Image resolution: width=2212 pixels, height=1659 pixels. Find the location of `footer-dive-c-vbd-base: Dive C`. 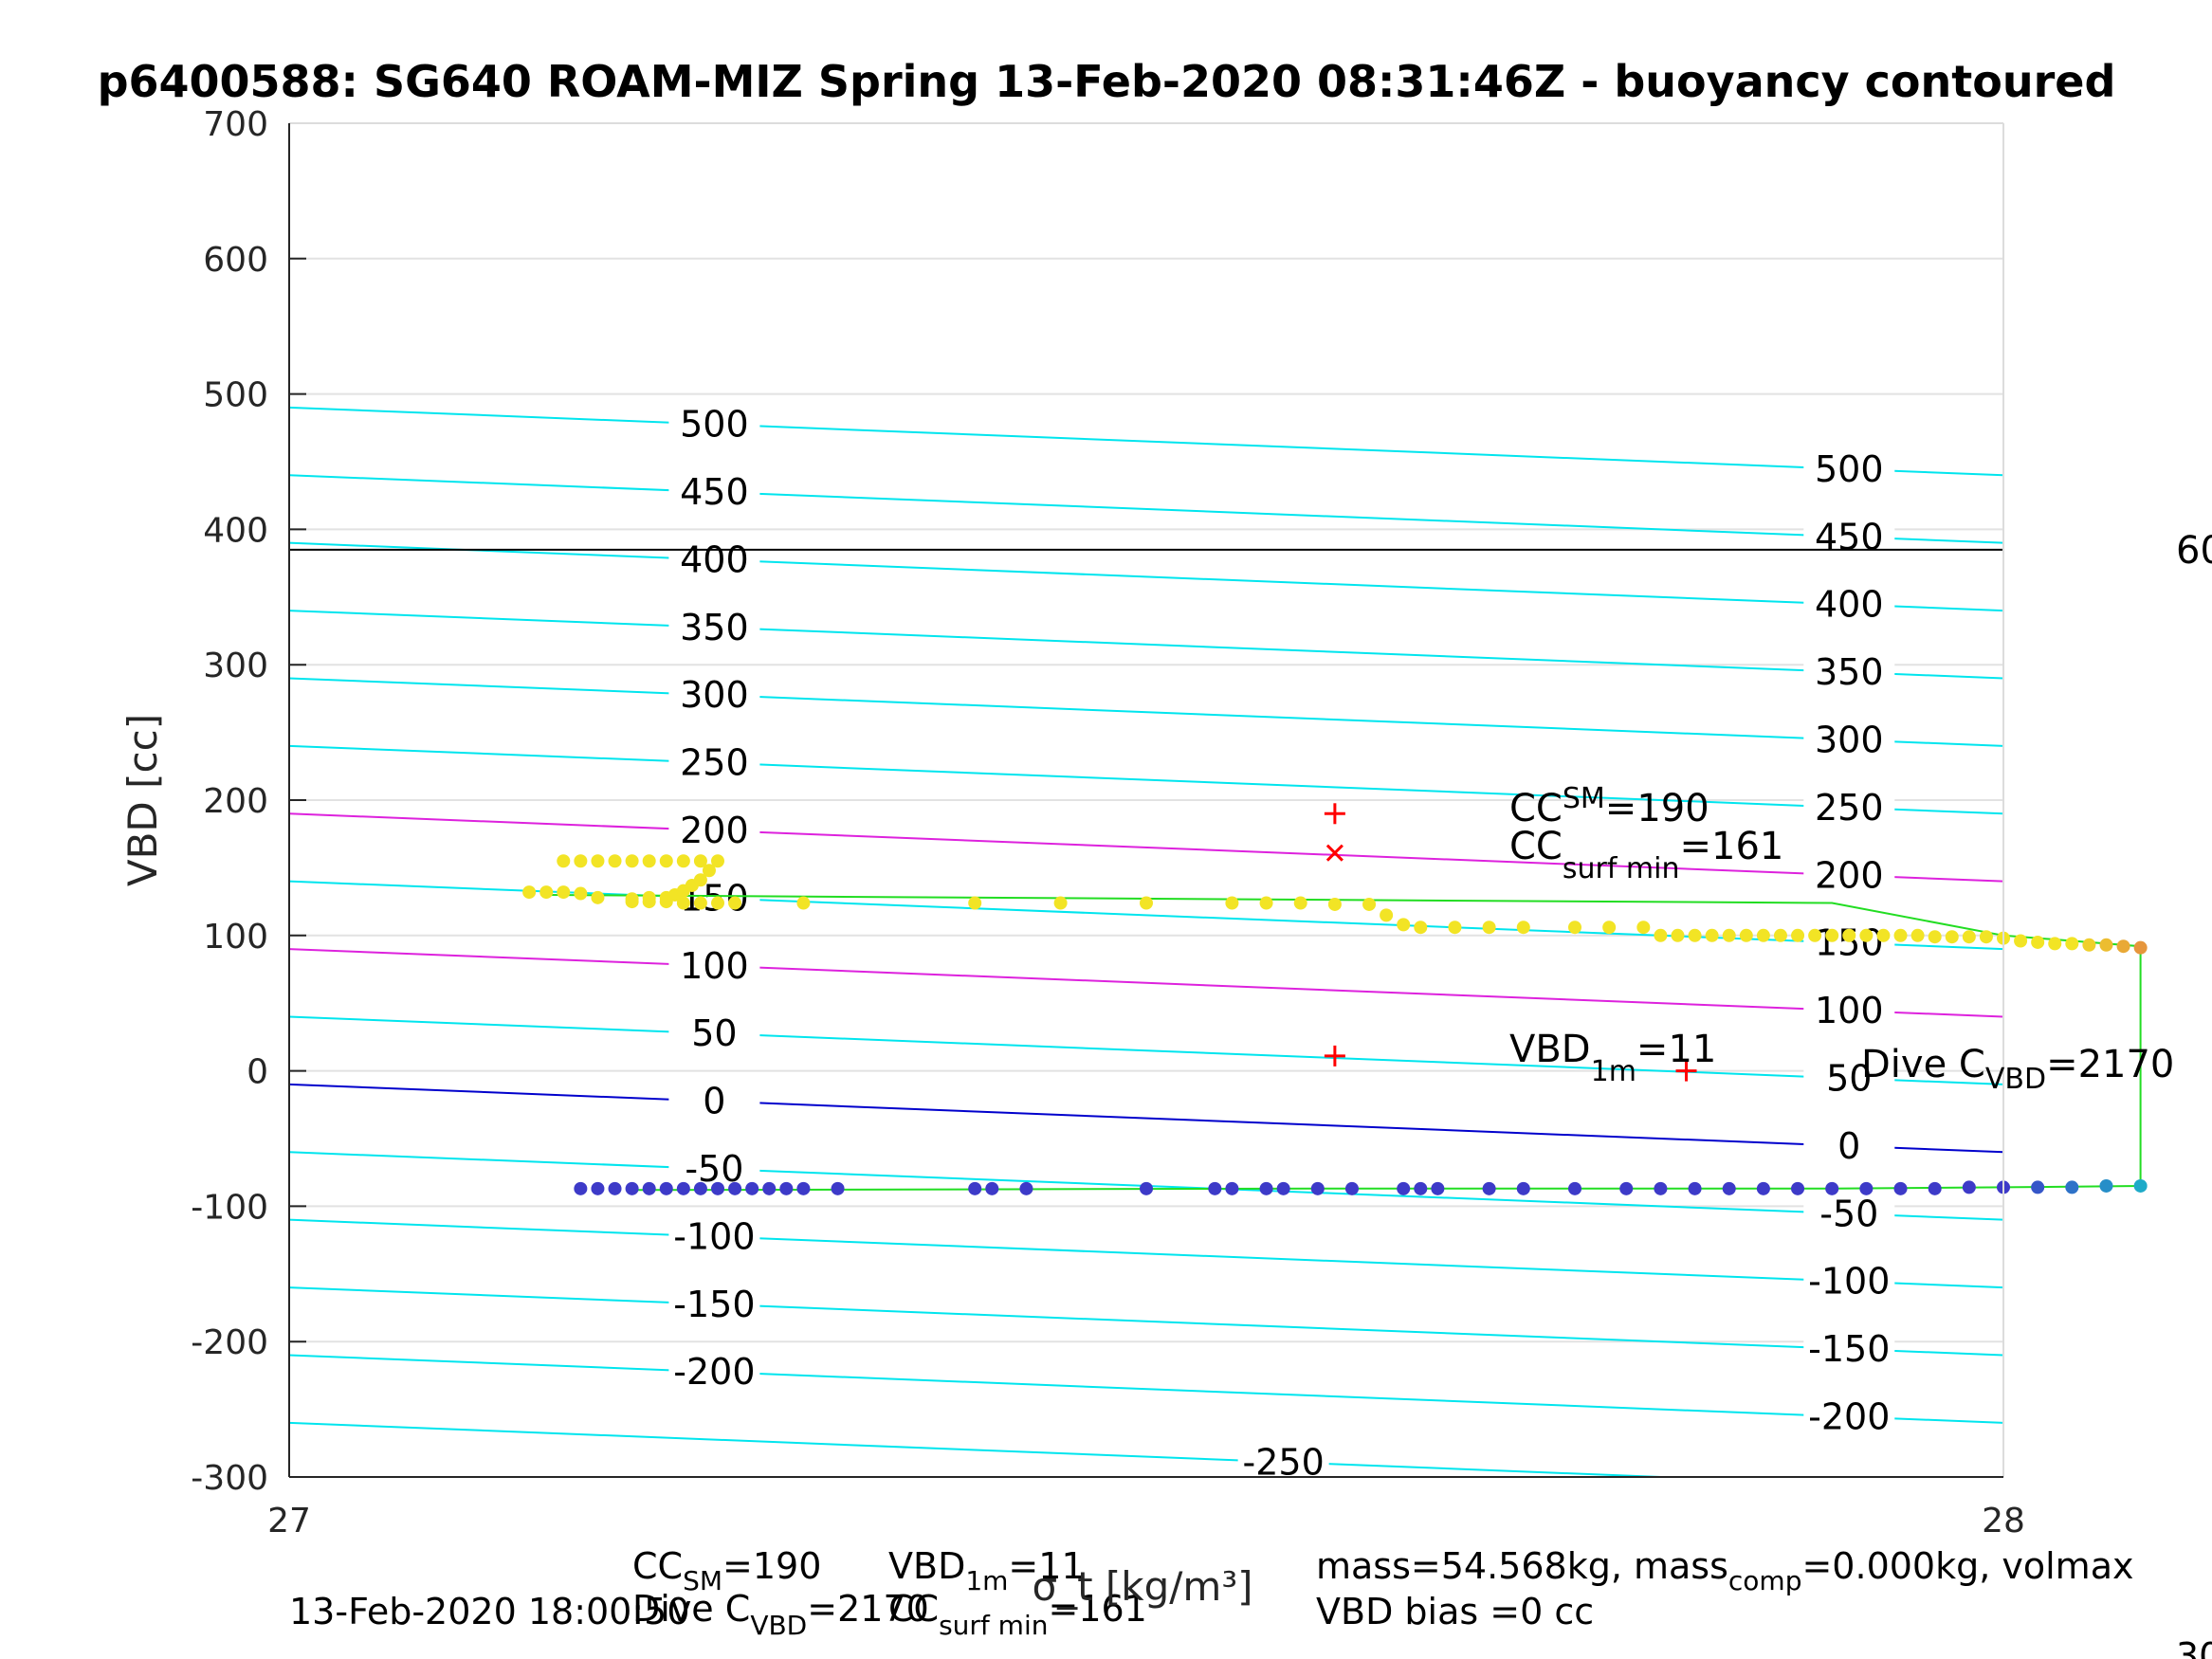

footer-dive-c-vbd-base: Dive C is located at coordinates (691, 1609).